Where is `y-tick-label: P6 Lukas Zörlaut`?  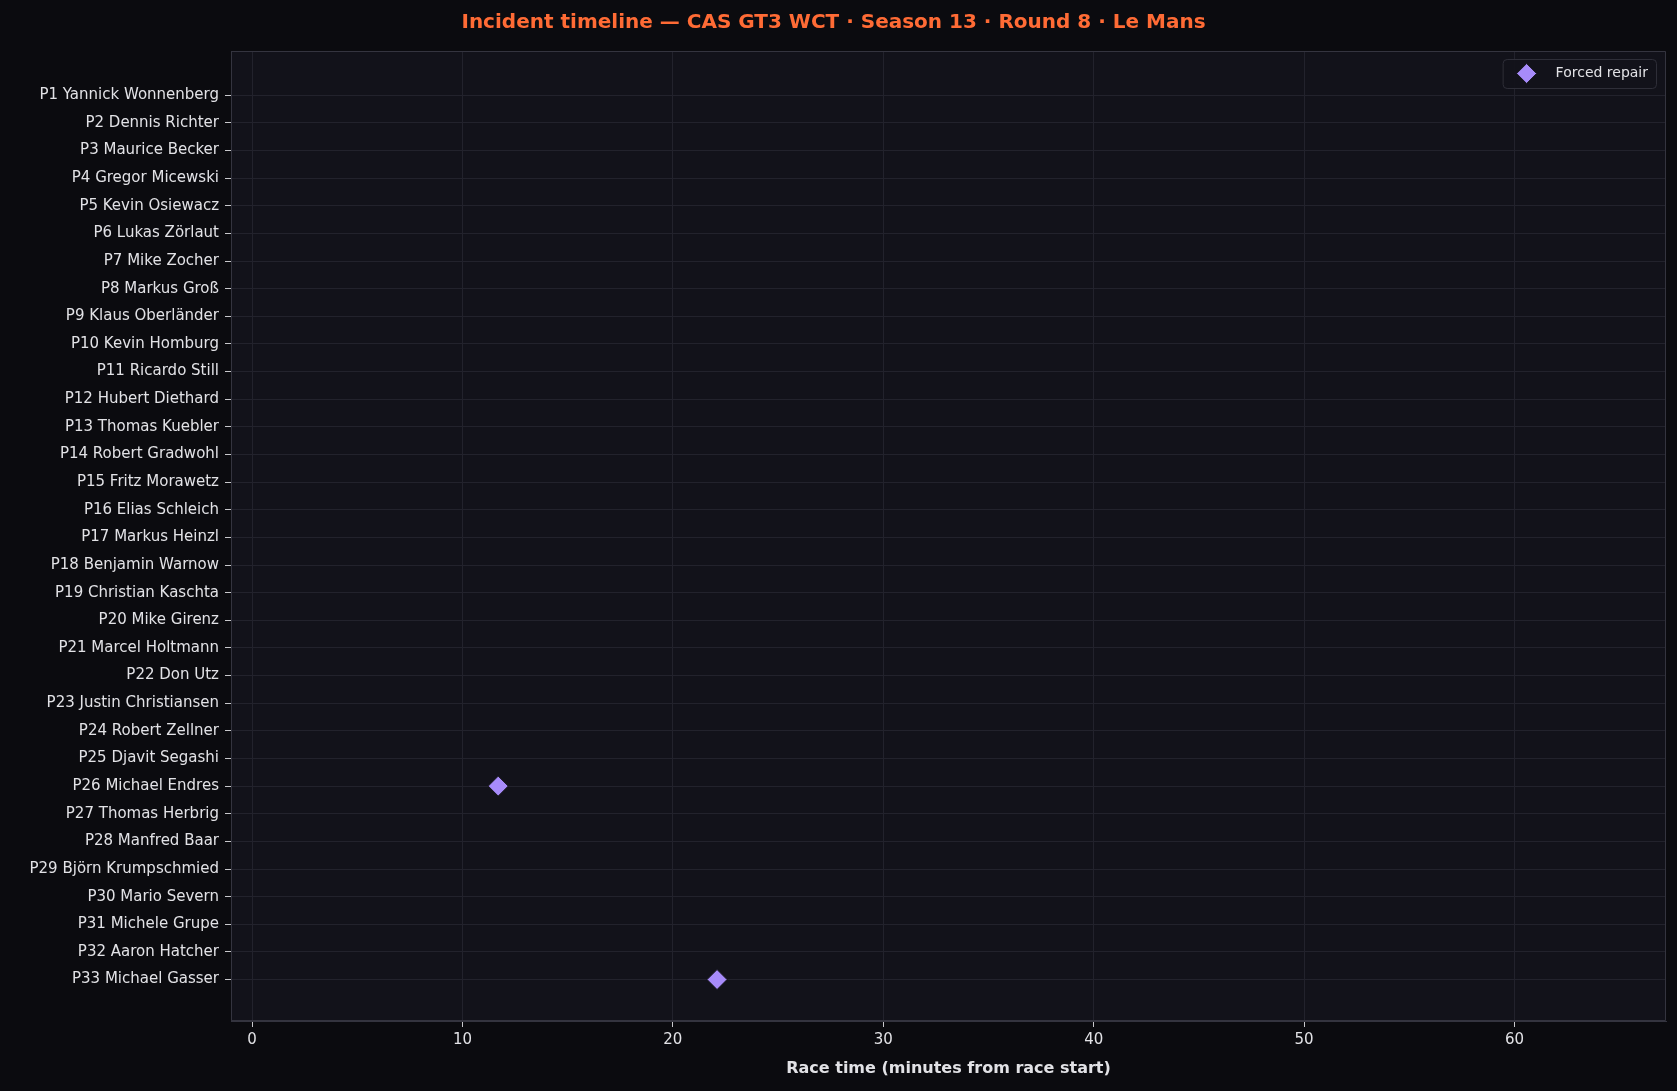 y-tick-label: P6 Lukas Zörlaut is located at coordinates (156, 232).